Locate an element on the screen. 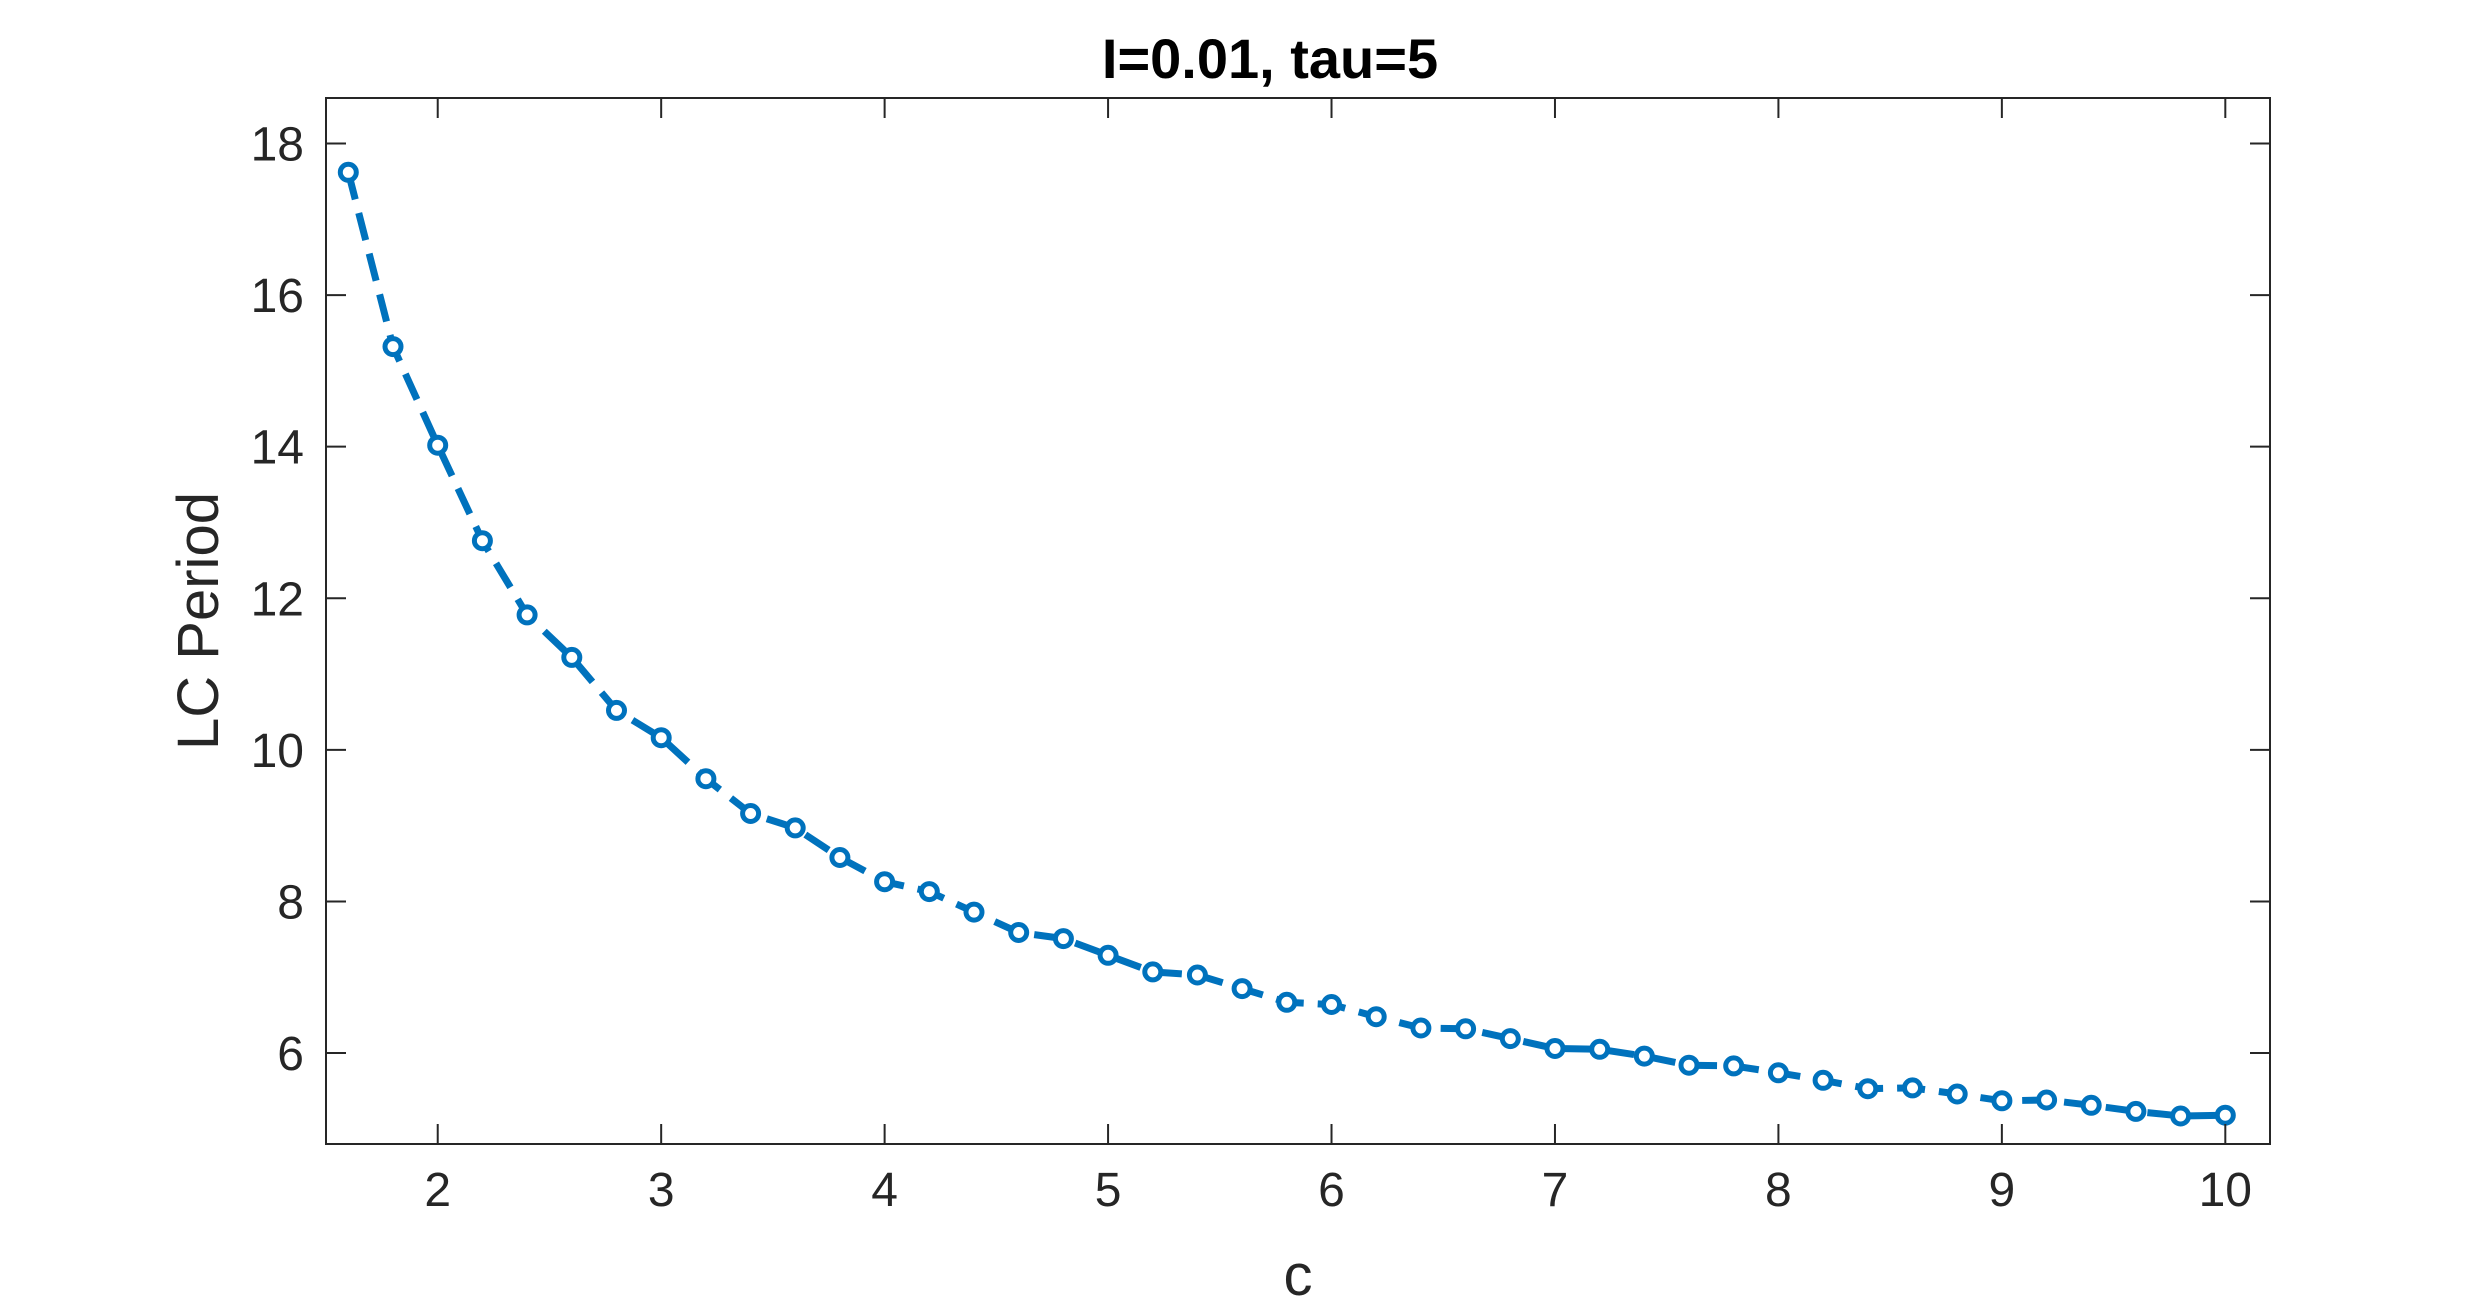 This screenshot has width=2480, height=1298. y-tick-label: 8 is located at coordinates (290, 902).